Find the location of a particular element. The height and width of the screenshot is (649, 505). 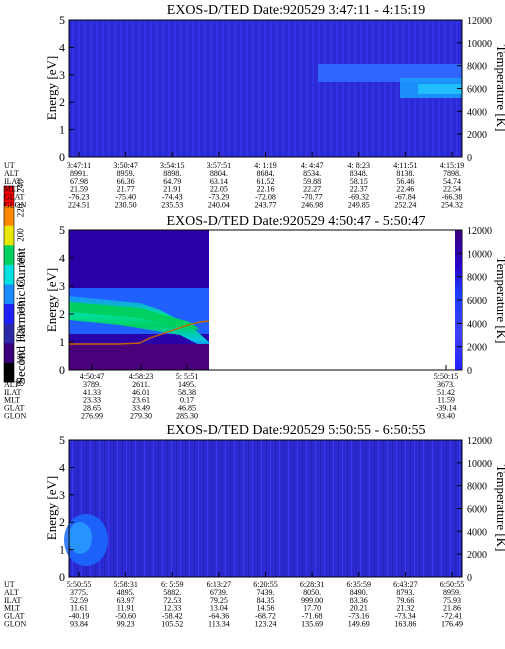

table-row-label: ILAT is located at coordinates (12, 392).